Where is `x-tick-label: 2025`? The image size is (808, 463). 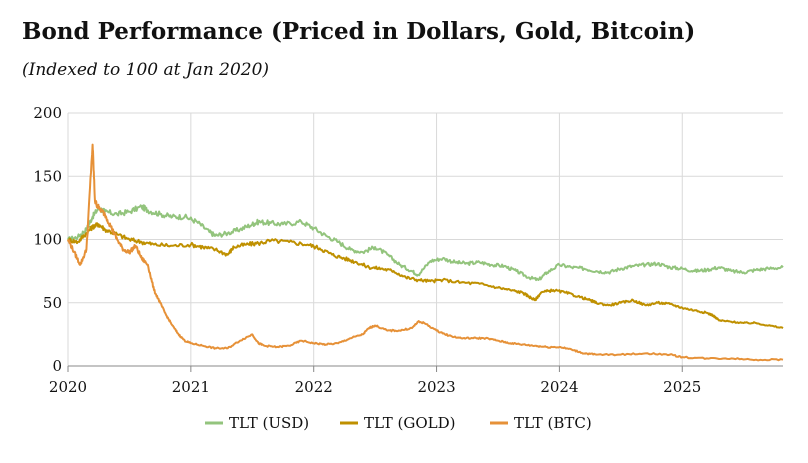
x-tick-label: 2025 is located at coordinates (682, 387).